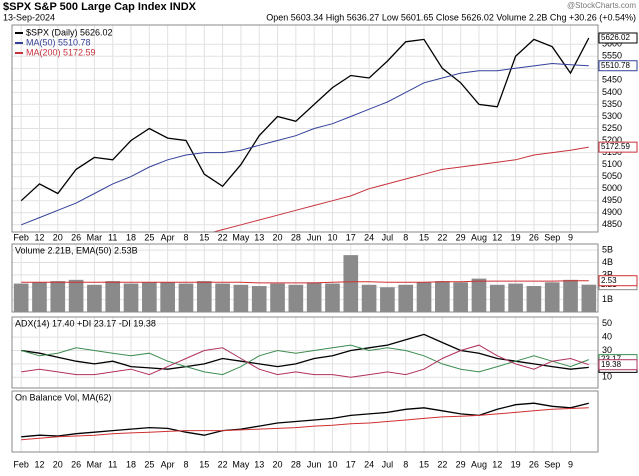 This screenshot has width=639, height=476. What do you see at coordinates (29, 17) in the screenshot?
I see `chart-date: 13-Sep-2024` at bounding box center [29, 17].